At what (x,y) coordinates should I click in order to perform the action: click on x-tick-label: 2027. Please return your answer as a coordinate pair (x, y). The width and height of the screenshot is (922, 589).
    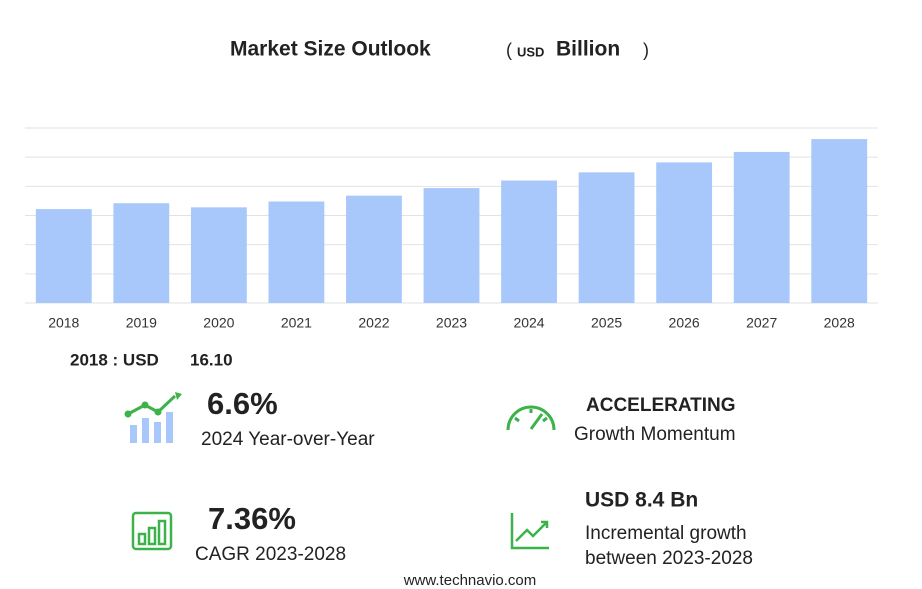
    Looking at the image, I should click on (761, 323).